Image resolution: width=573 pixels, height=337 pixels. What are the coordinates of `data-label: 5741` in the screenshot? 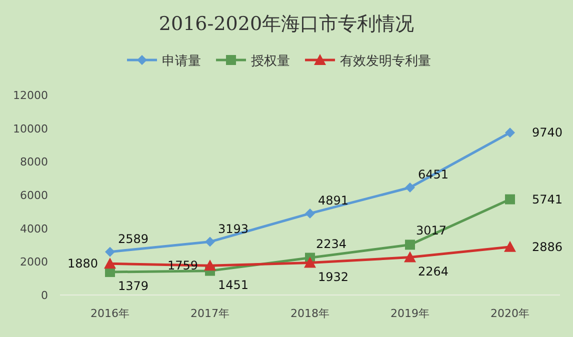 It's located at (547, 199).